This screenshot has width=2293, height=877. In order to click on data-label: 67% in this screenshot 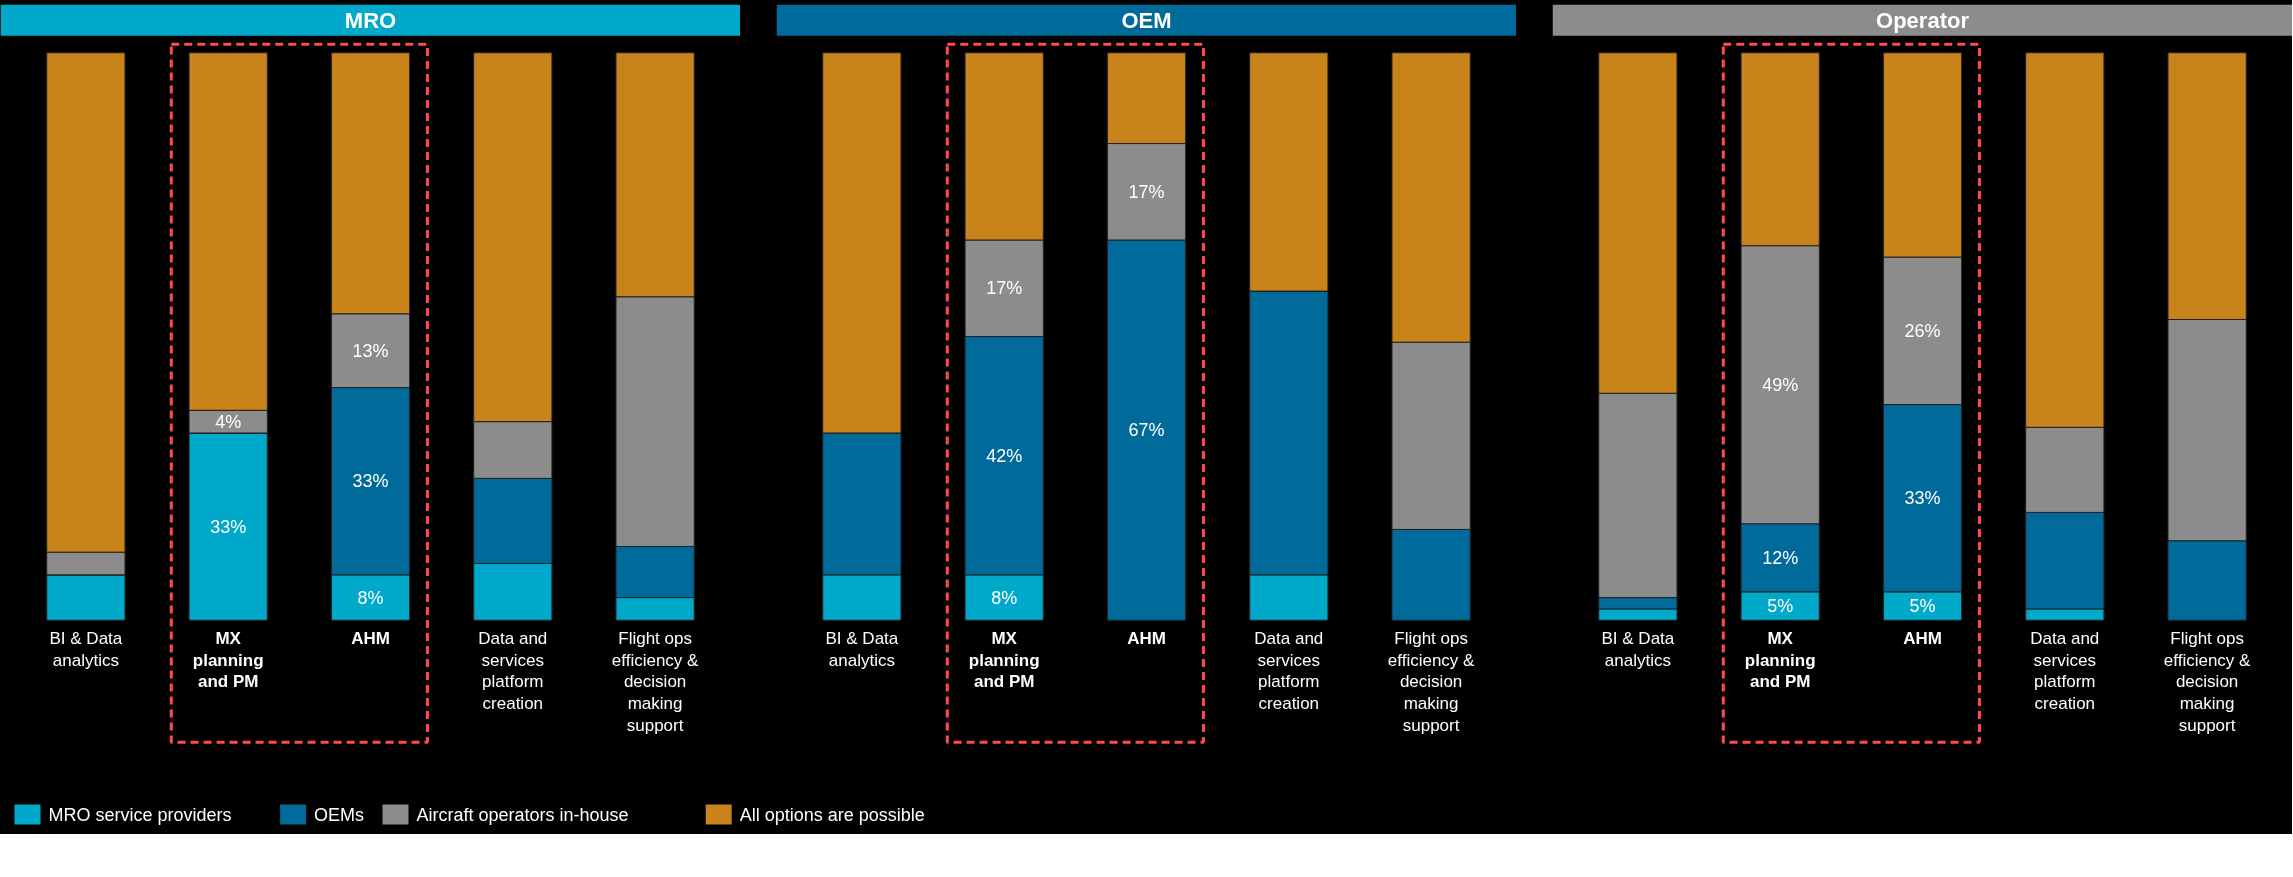, I will do `click(1146, 430)`.